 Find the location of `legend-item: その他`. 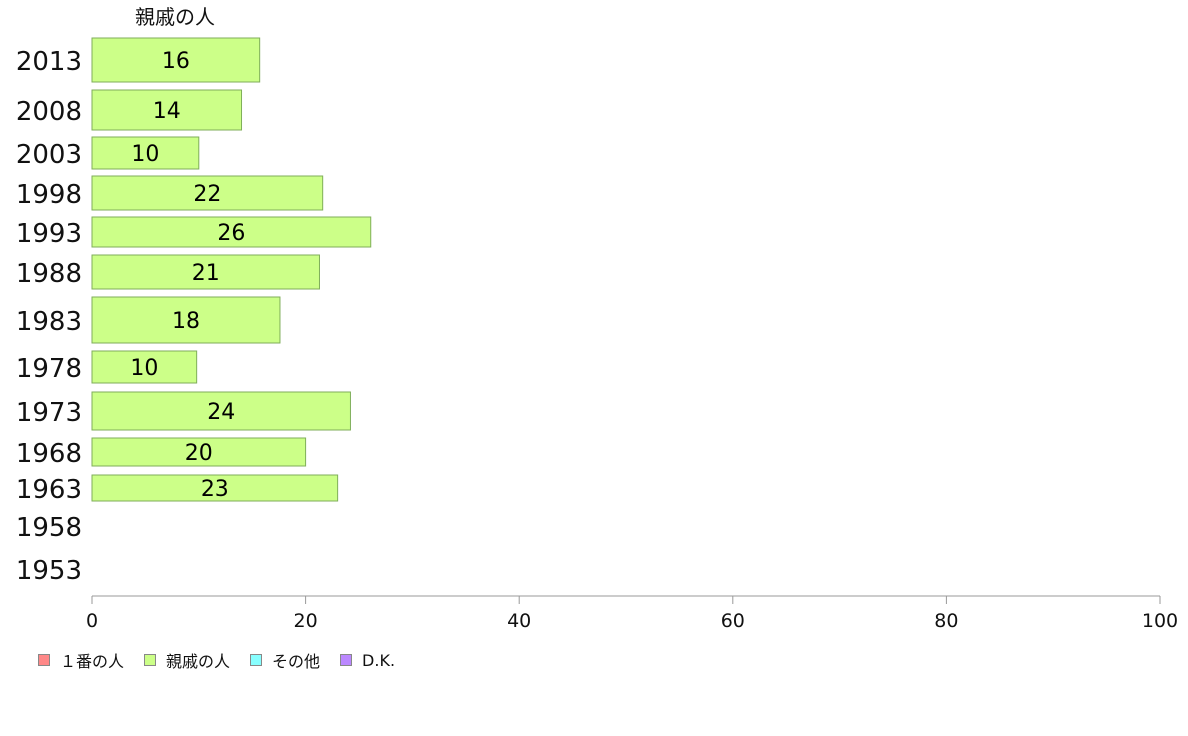

legend-item: その他 is located at coordinates (285, 660).